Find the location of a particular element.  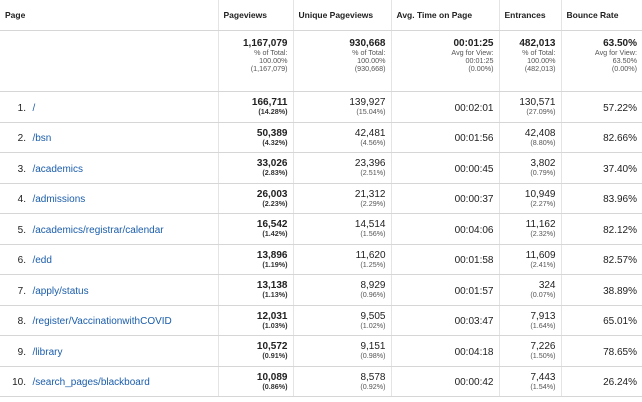

bounce-rate-value: 37.40% is located at coordinates (620, 169).